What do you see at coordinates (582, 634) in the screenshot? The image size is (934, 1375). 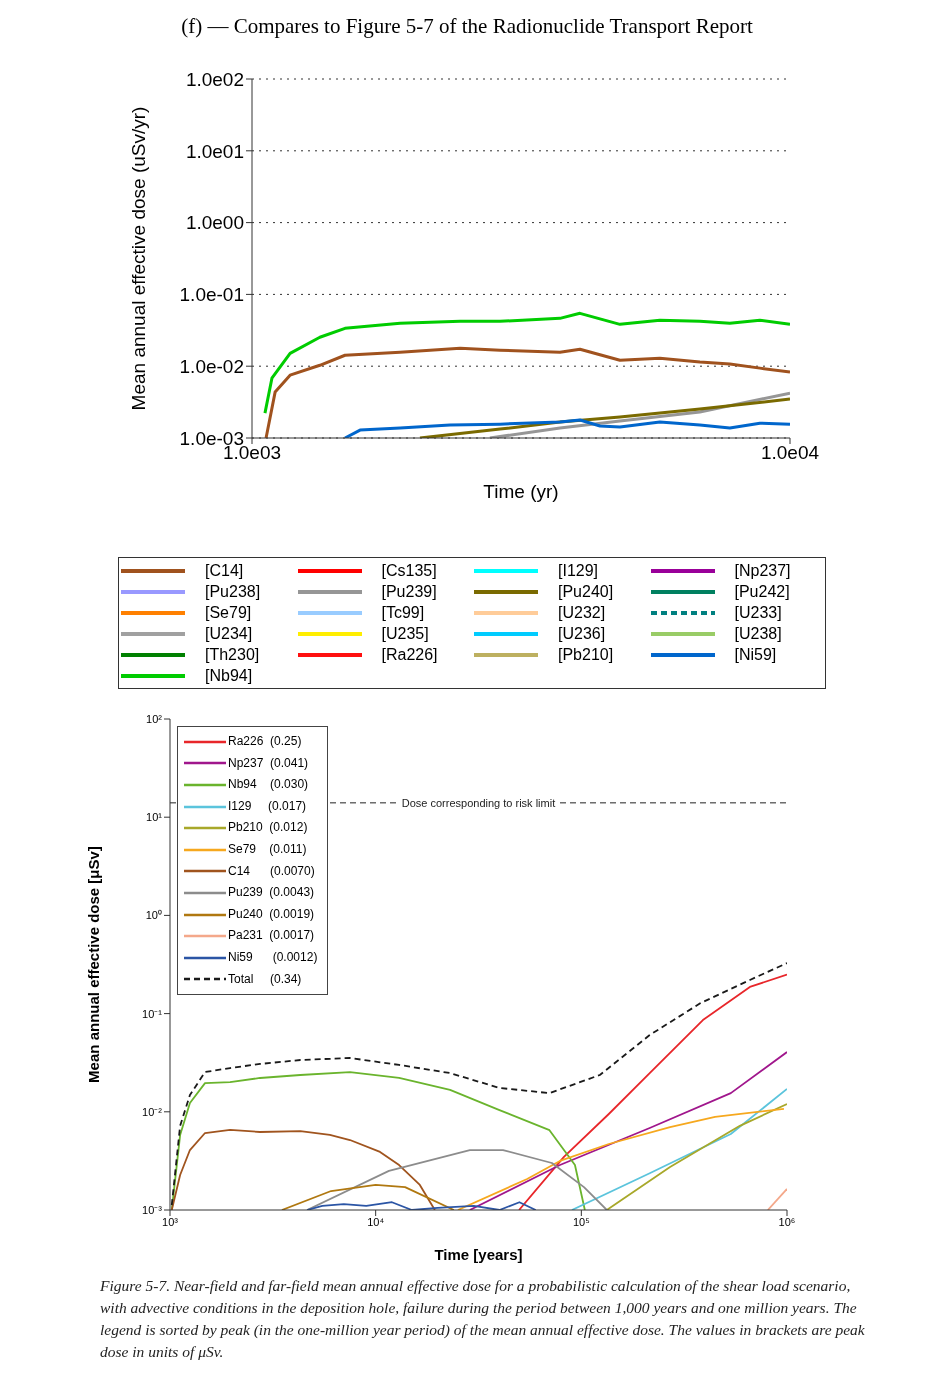 I see `legend-label: [U236]` at bounding box center [582, 634].